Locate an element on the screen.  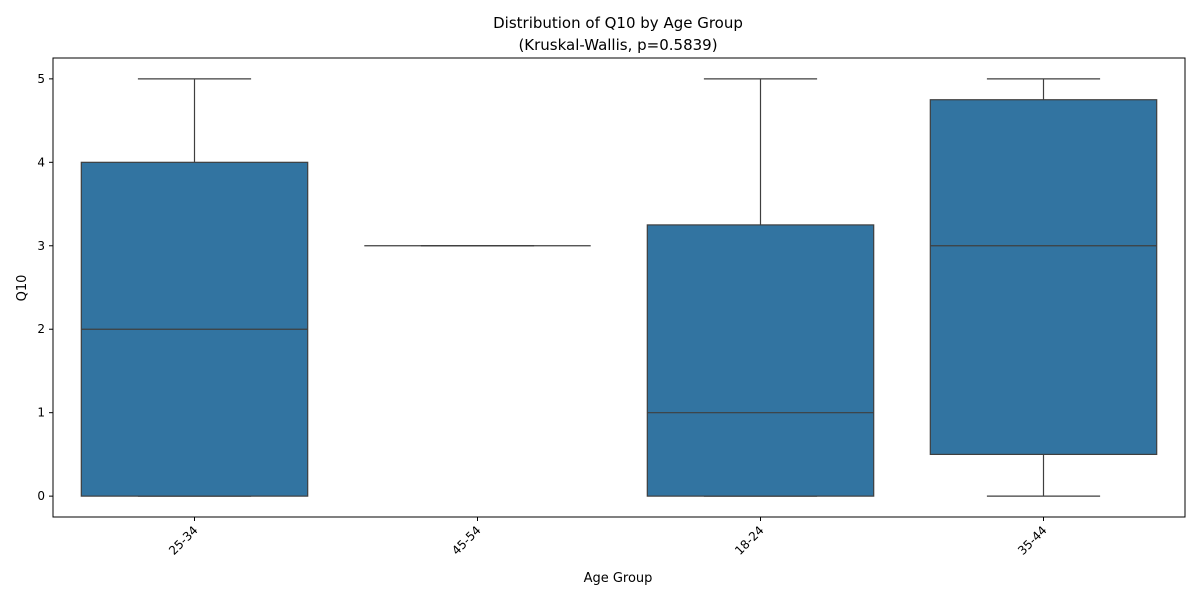
y-axis-label: Q10 is located at coordinates (22, 288).